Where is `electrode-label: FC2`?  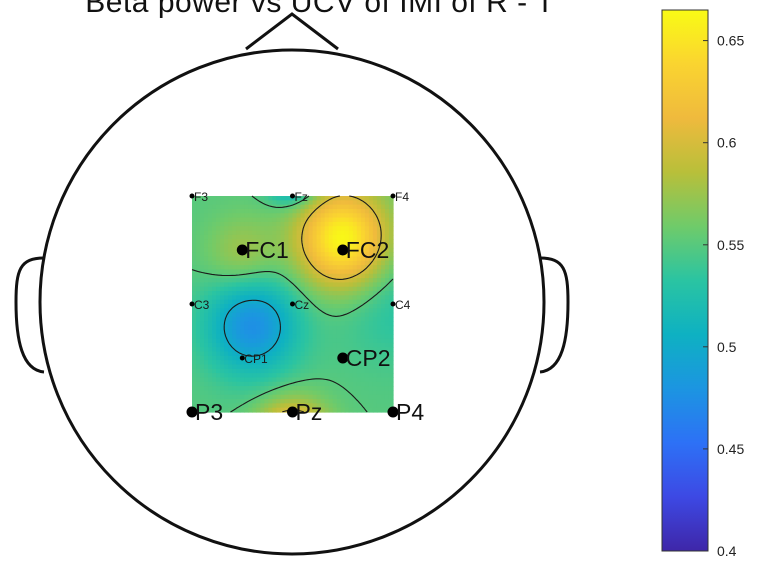 electrode-label: FC2 is located at coordinates (367, 250).